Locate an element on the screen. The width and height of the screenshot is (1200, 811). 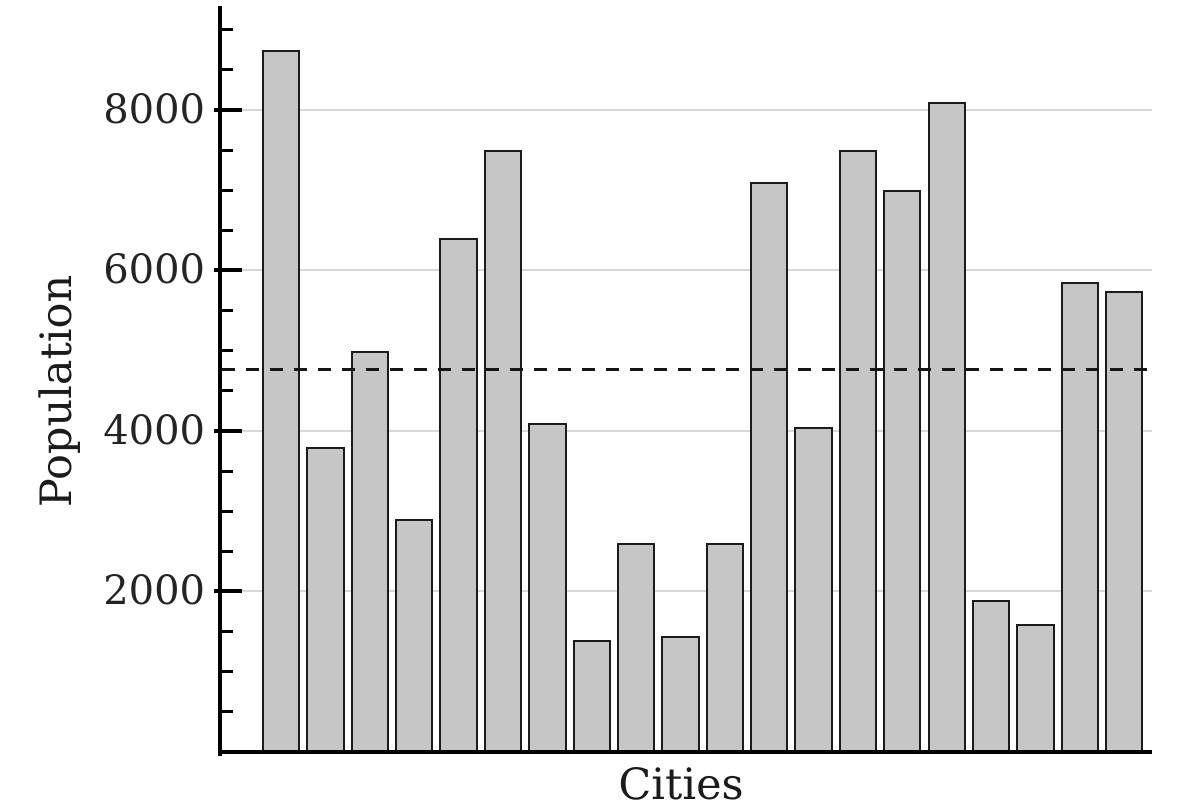
y-tick-label: 4000 is located at coordinates (154, 430).